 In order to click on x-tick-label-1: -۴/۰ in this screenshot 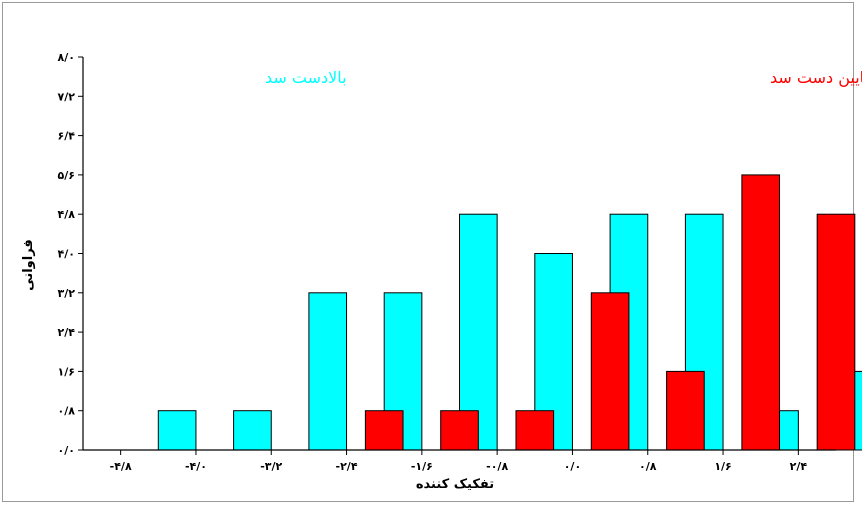, I will do `click(196, 466)`.